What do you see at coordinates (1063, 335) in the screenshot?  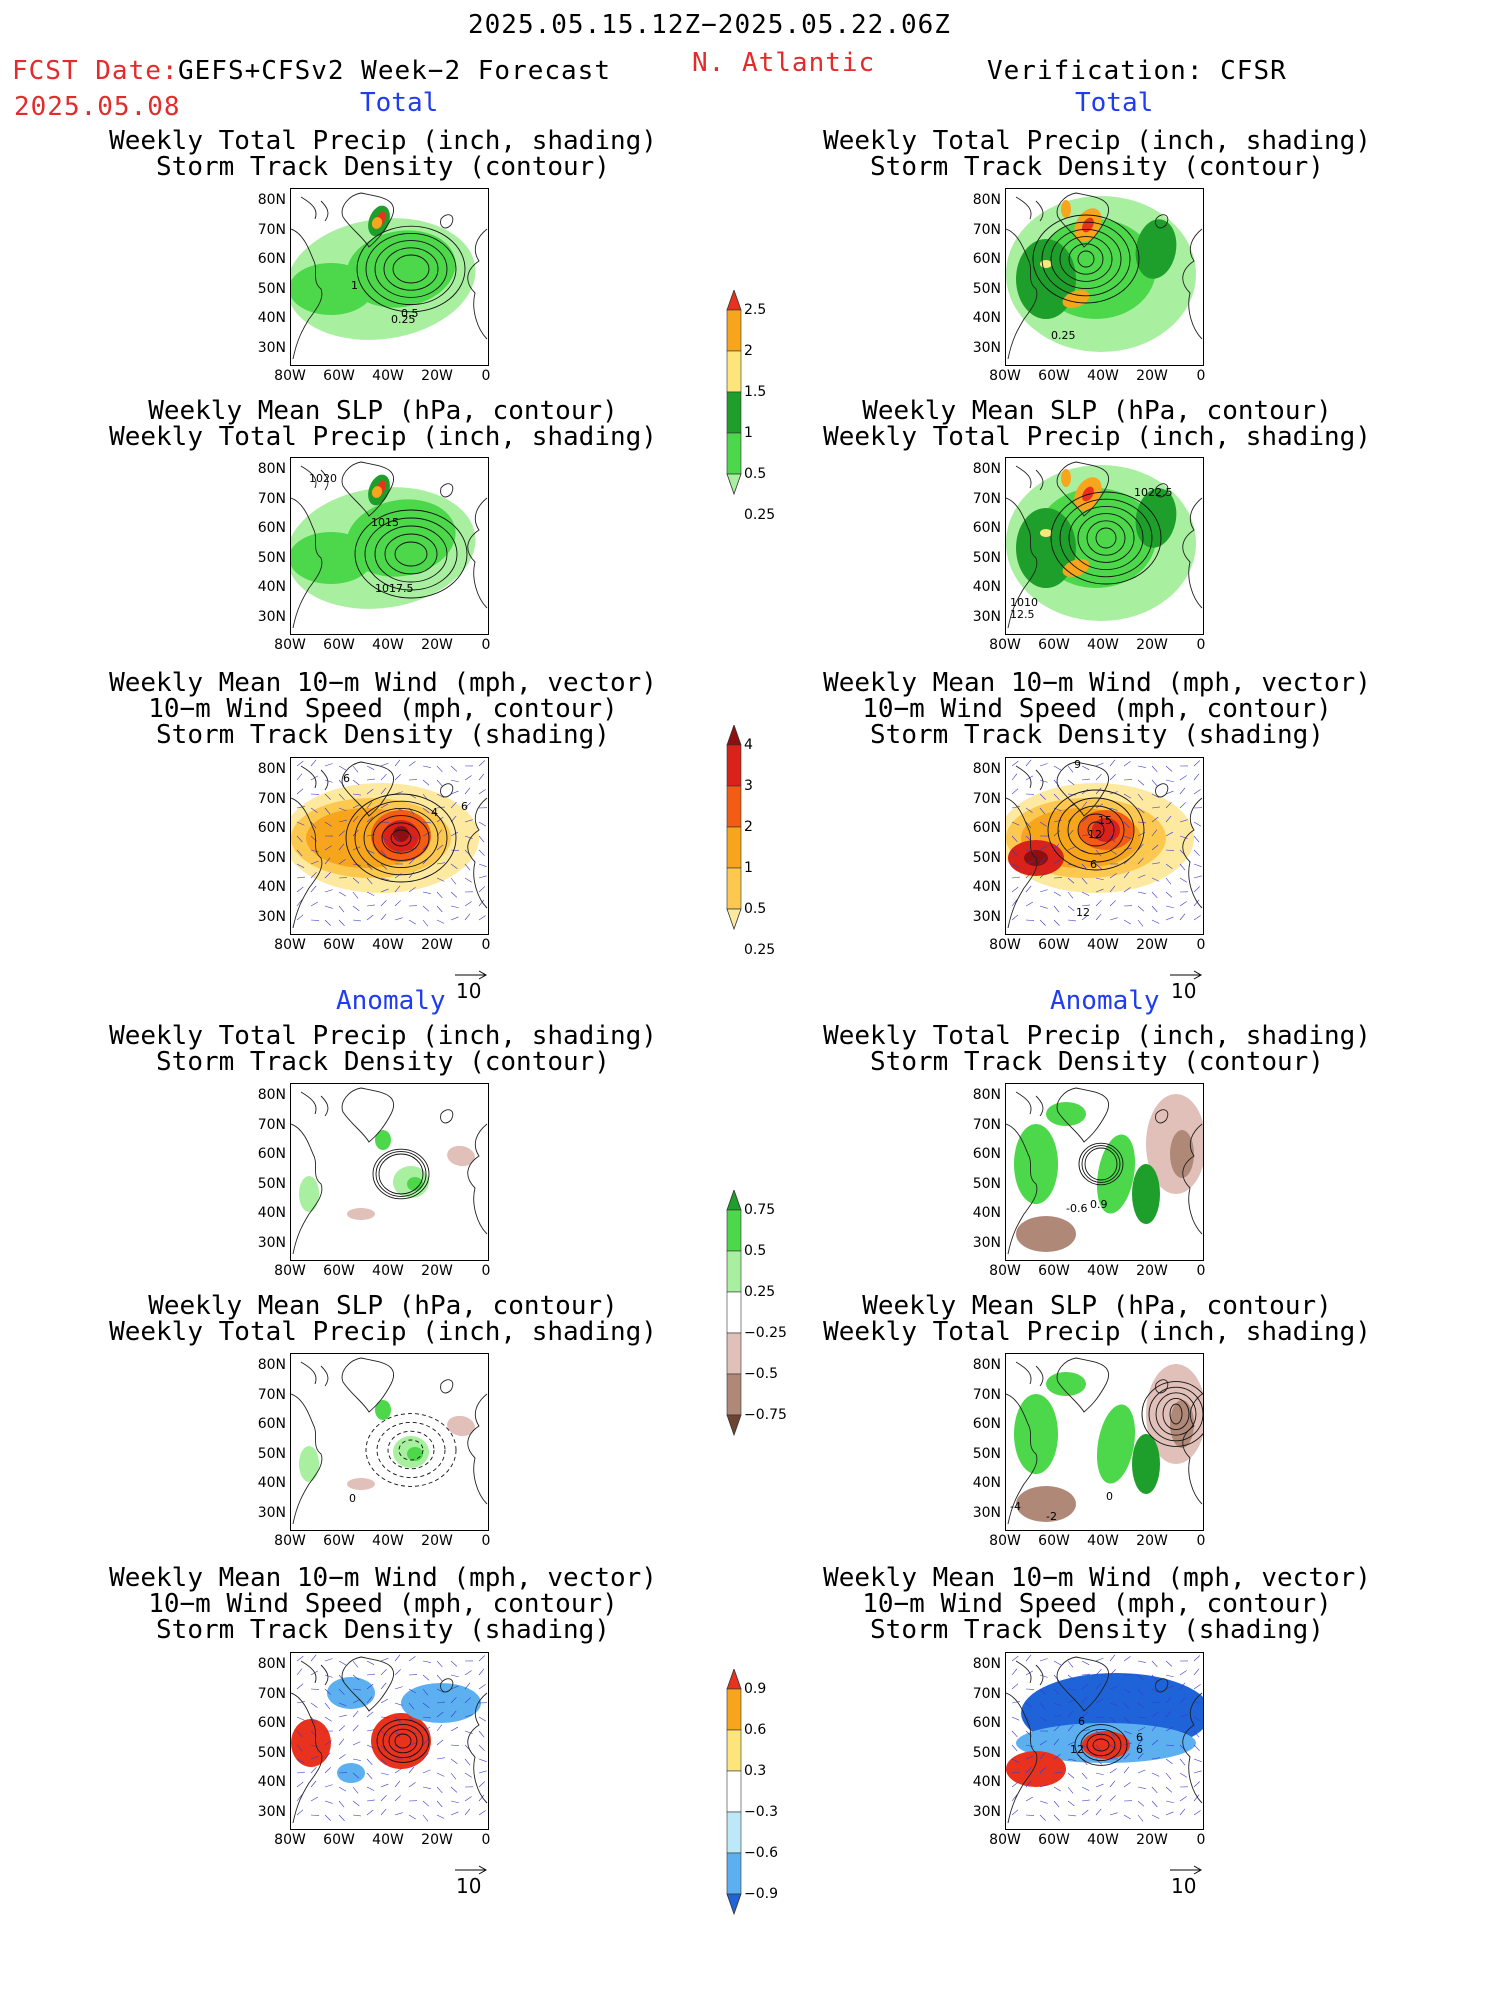 I see `contour-label: 0.25` at bounding box center [1063, 335].